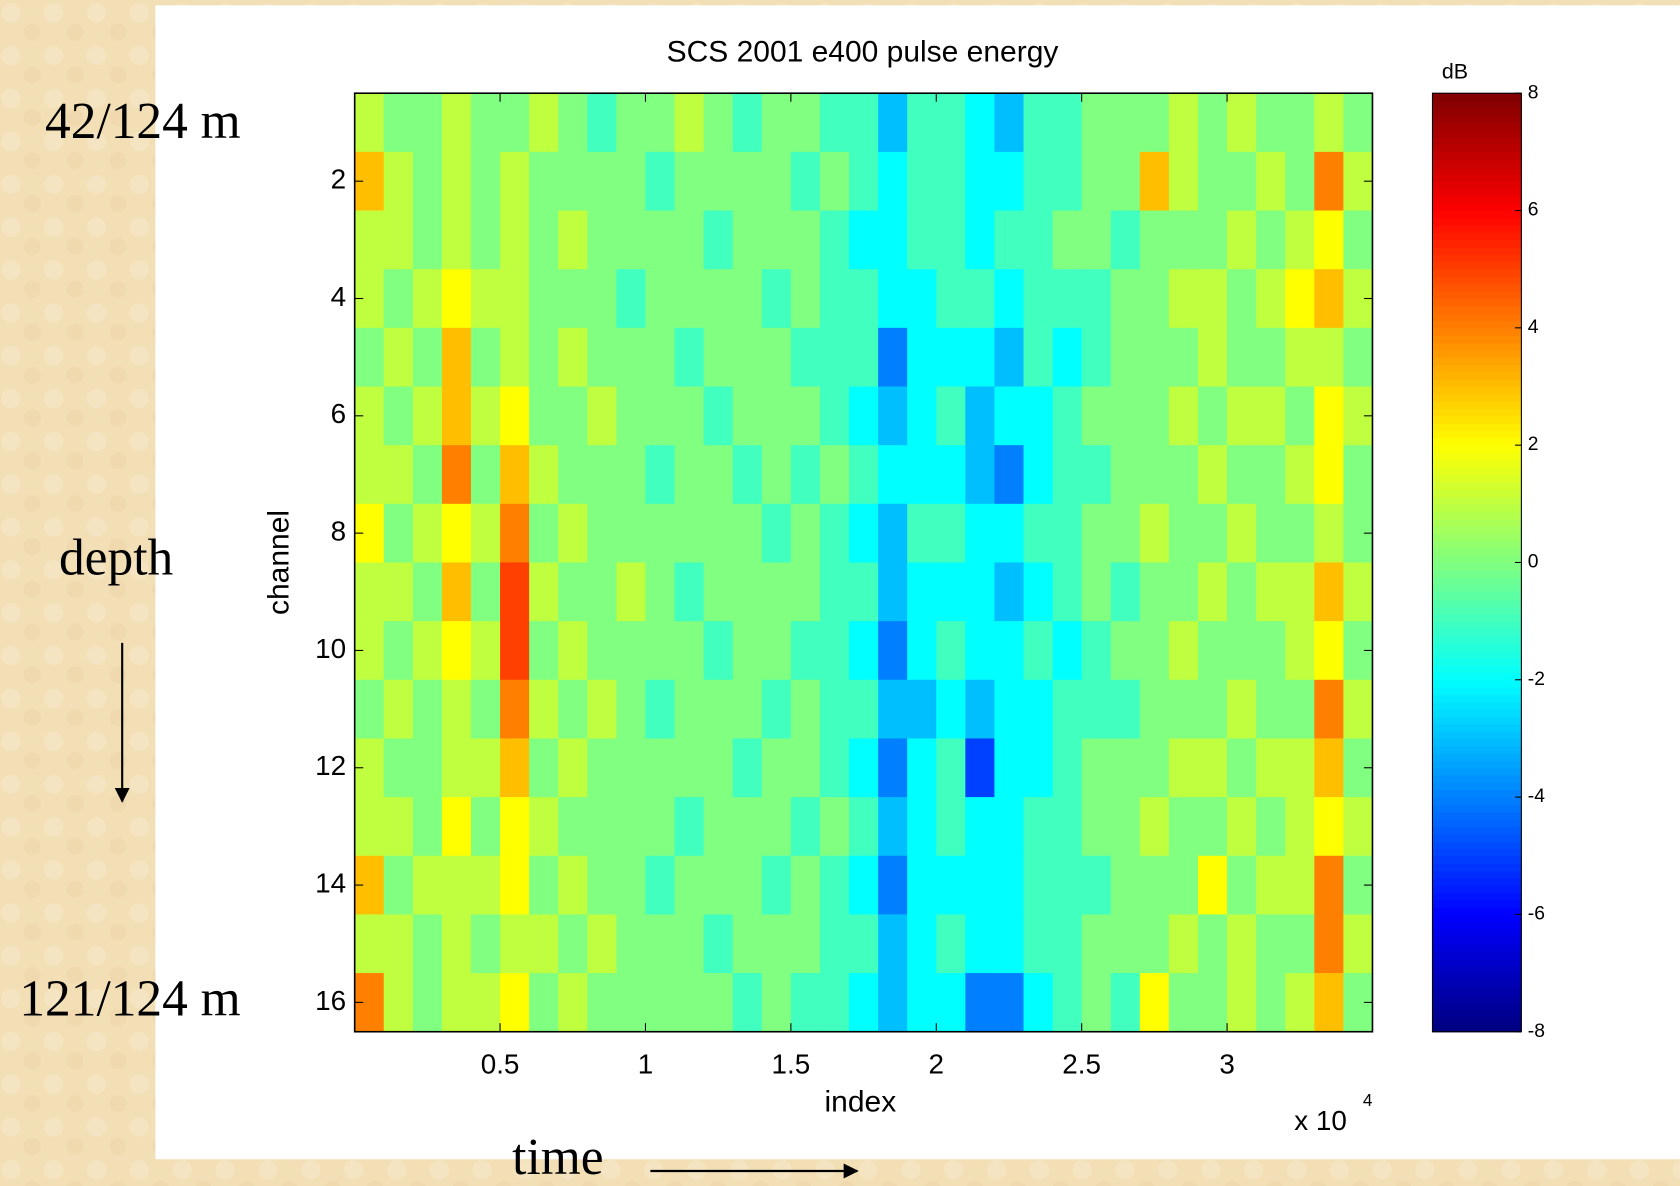  I want to click on annotation: 42/124 m, so click(143, 121).